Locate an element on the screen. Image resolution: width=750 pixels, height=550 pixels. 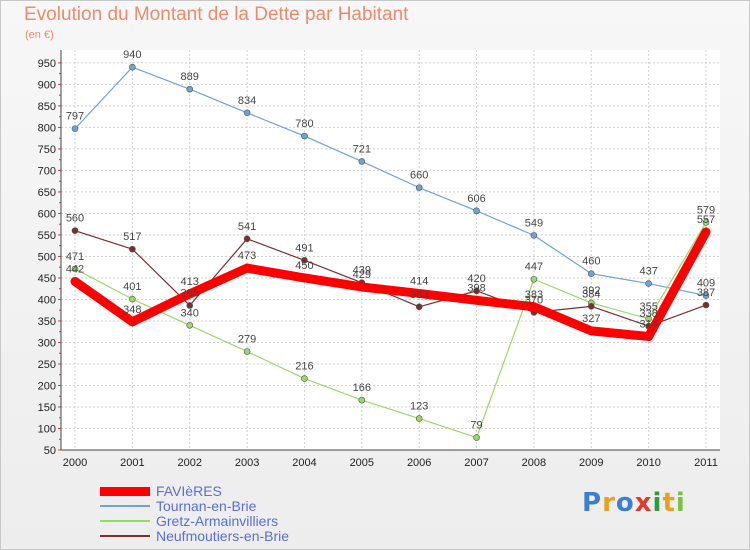
data-label: 327 is located at coordinates (591, 319).